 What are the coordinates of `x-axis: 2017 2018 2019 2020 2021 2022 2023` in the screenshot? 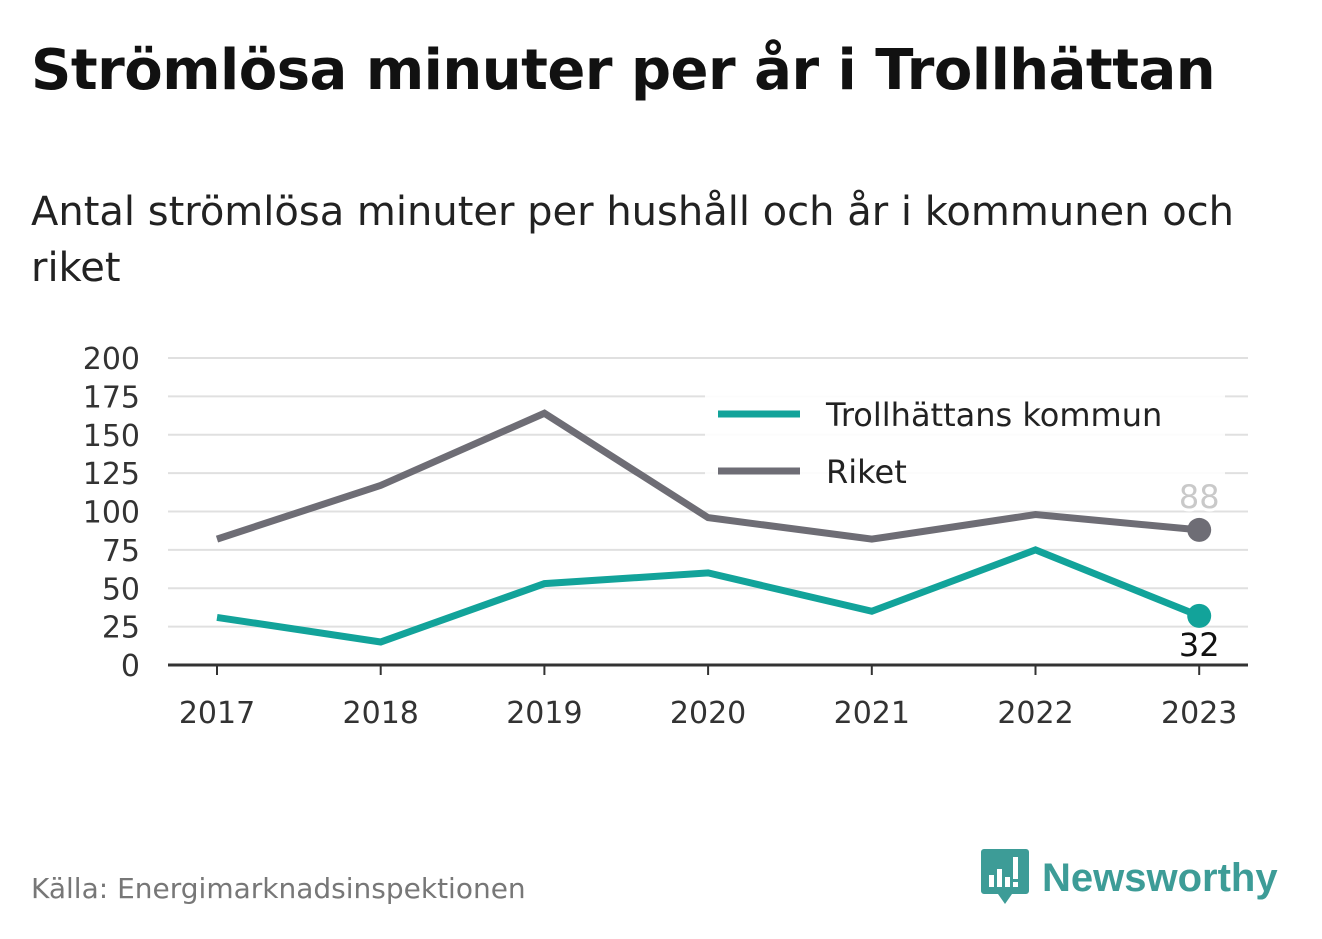 It's located at (708, 697).